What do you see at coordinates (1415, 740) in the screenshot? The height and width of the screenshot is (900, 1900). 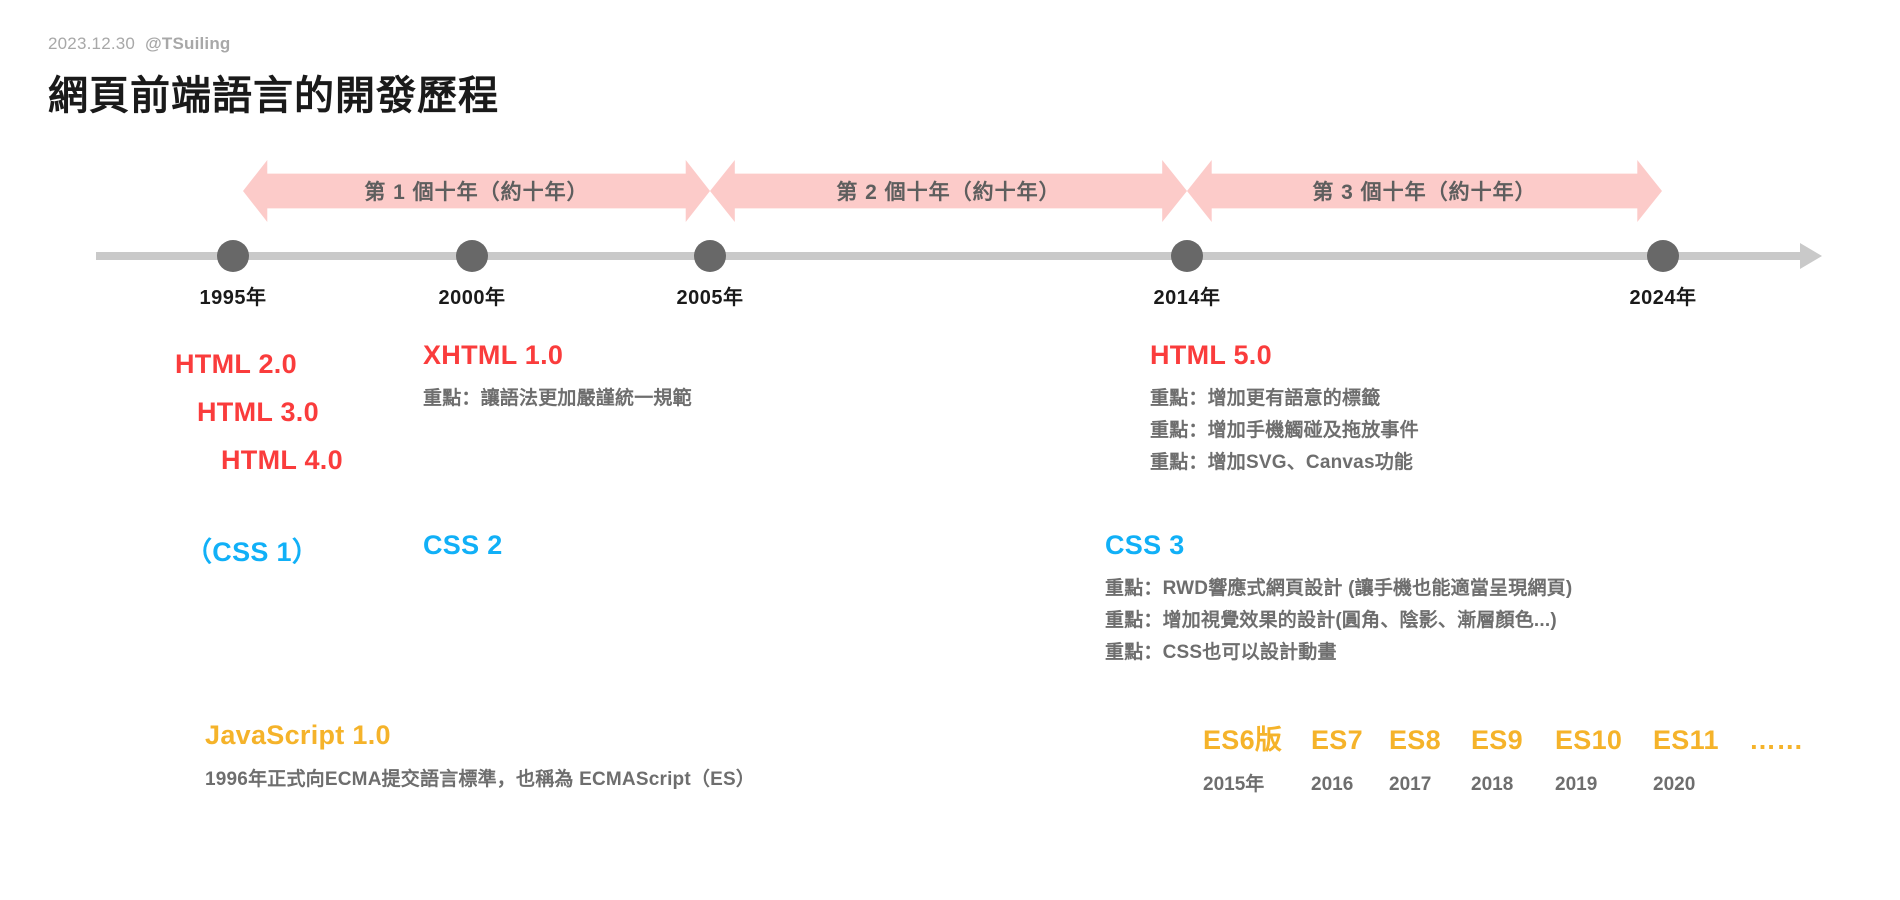 I see `es-version-8: ES8` at bounding box center [1415, 740].